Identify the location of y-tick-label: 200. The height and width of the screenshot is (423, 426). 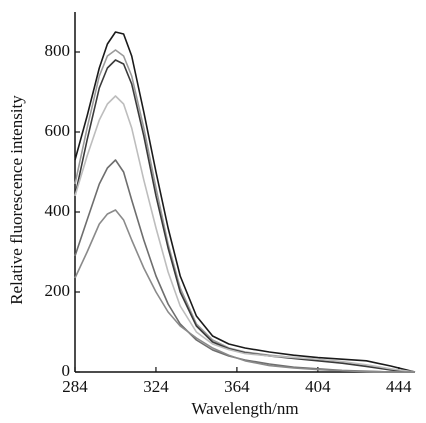
(58, 290).